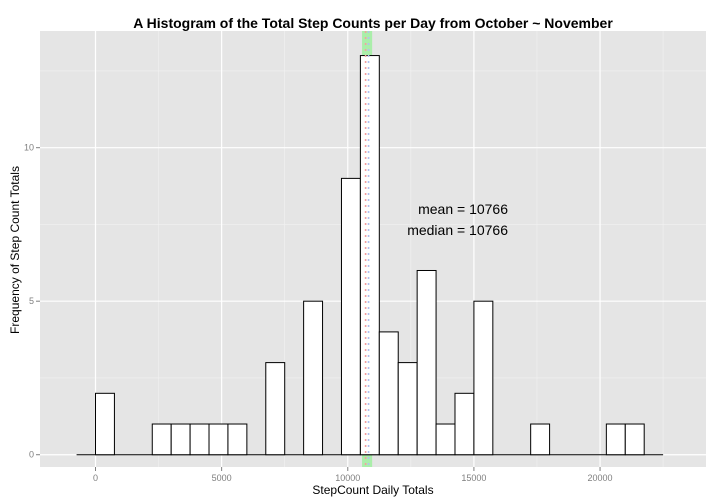  What do you see at coordinates (29, 148) in the screenshot?
I see `y-tick-label: 10` at bounding box center [29, 148].